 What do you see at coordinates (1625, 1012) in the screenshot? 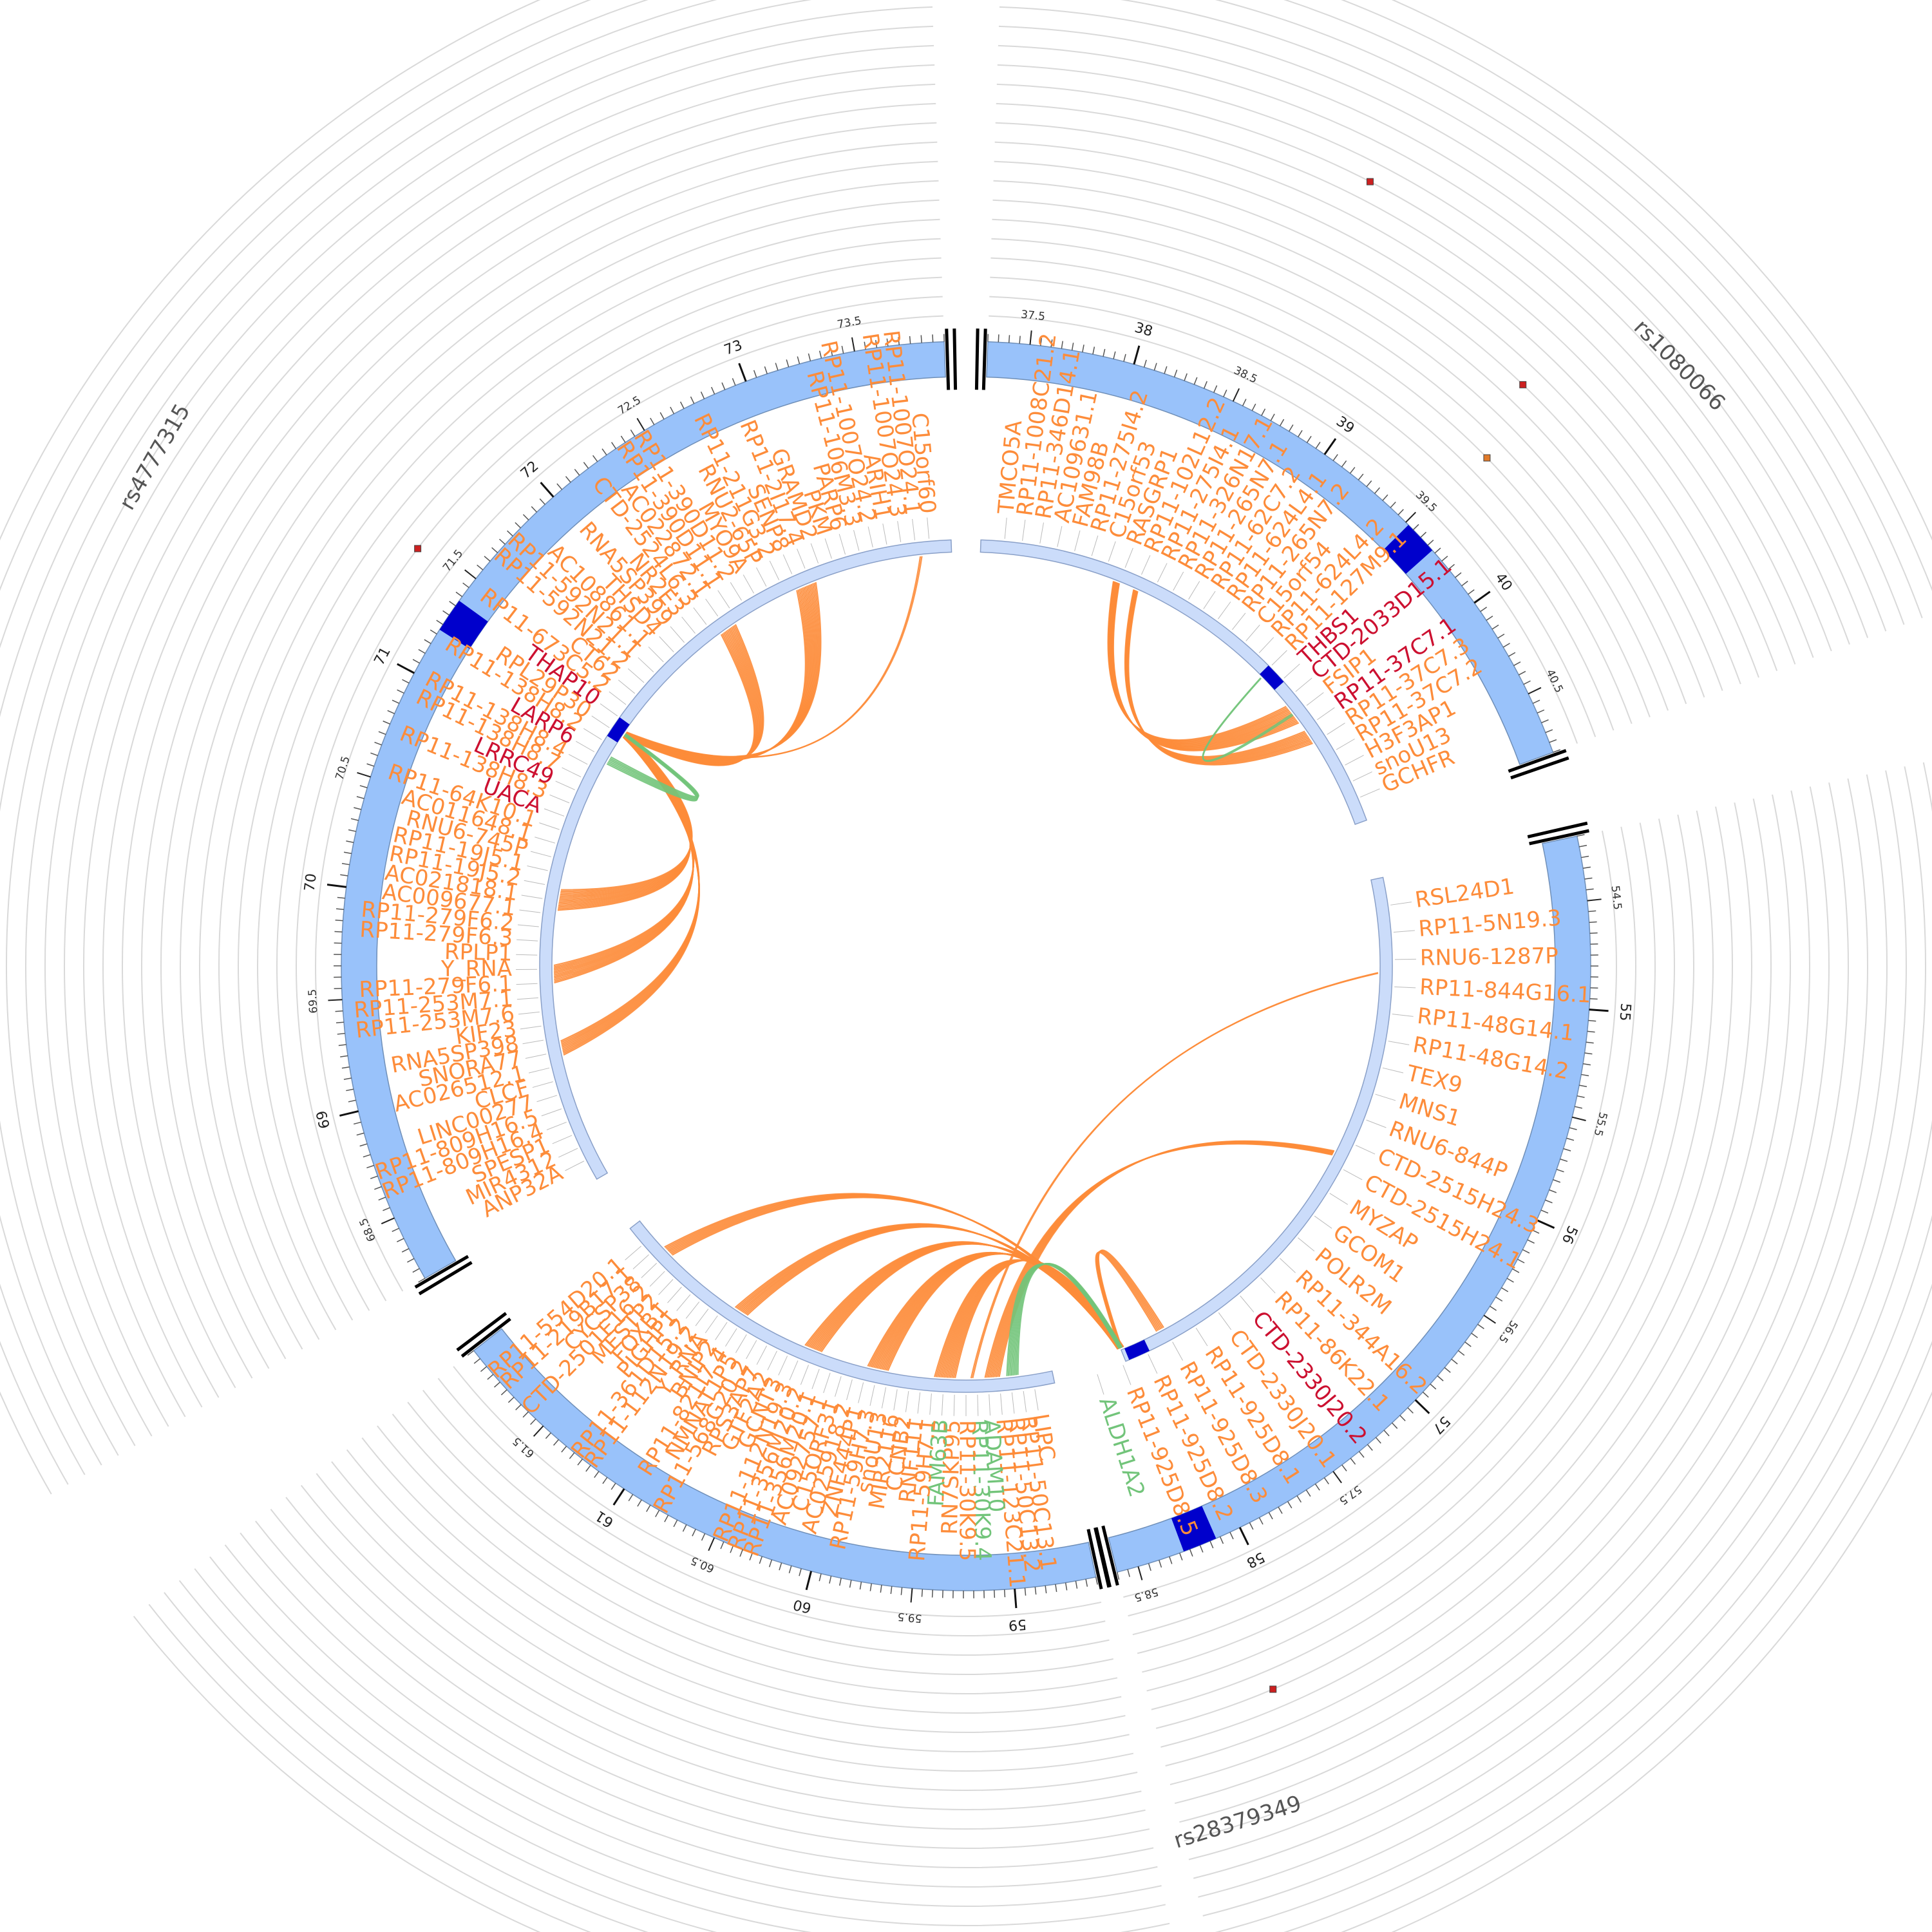
I see `axis-tick-label: 55` at bounding box center [1625, 1012].